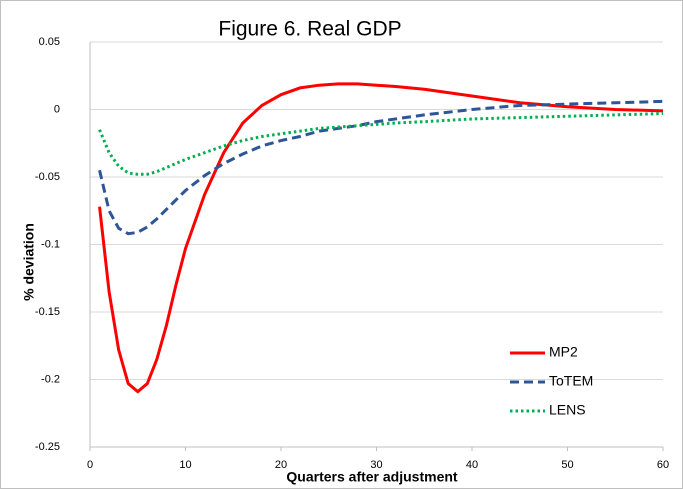  What do you see at coordinates (371, 477) in the screenshot?
I see `x-axis-label: Quarters after adjustment` at bounding box center [371, 477].